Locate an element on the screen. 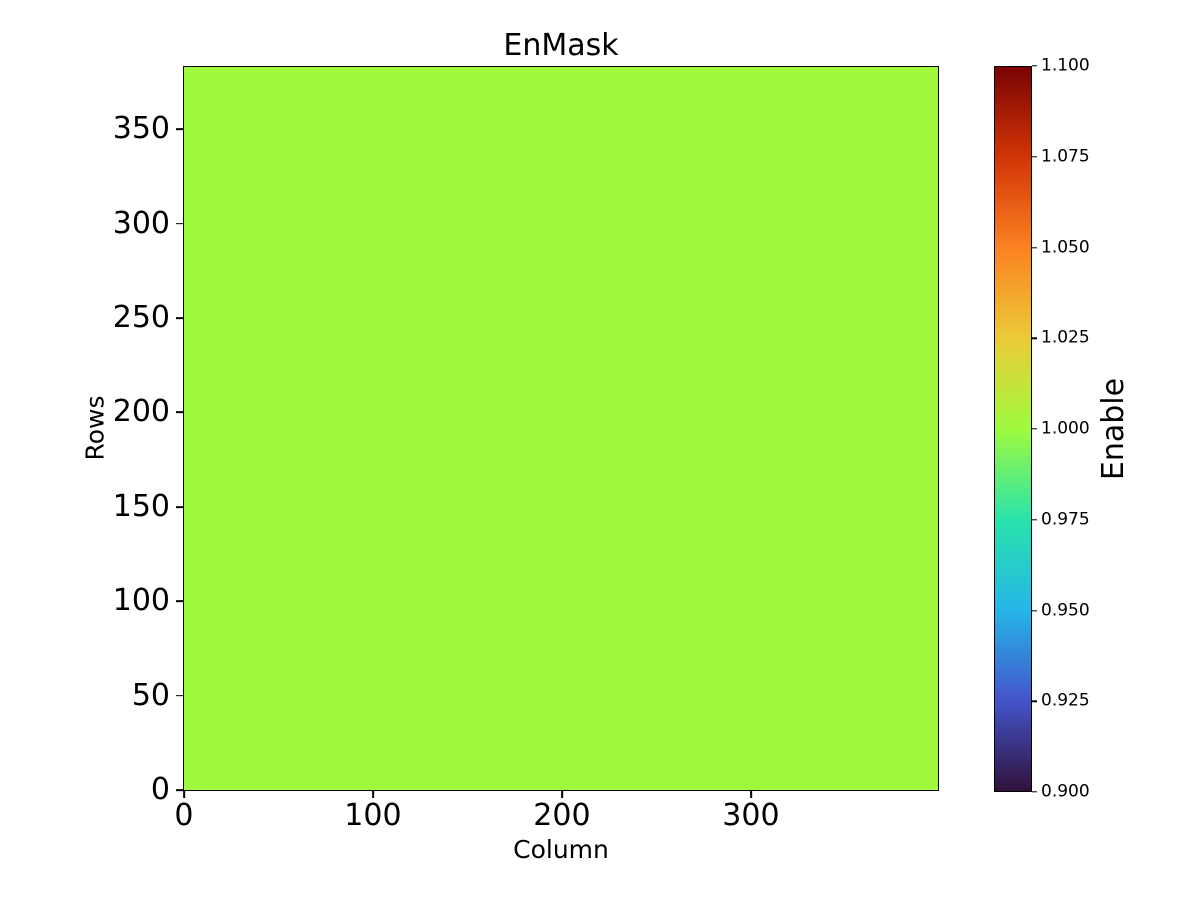 The height and width of the screenshot is (900, 1200). x-tick-label: 300 is located at coordinates (751, 815).